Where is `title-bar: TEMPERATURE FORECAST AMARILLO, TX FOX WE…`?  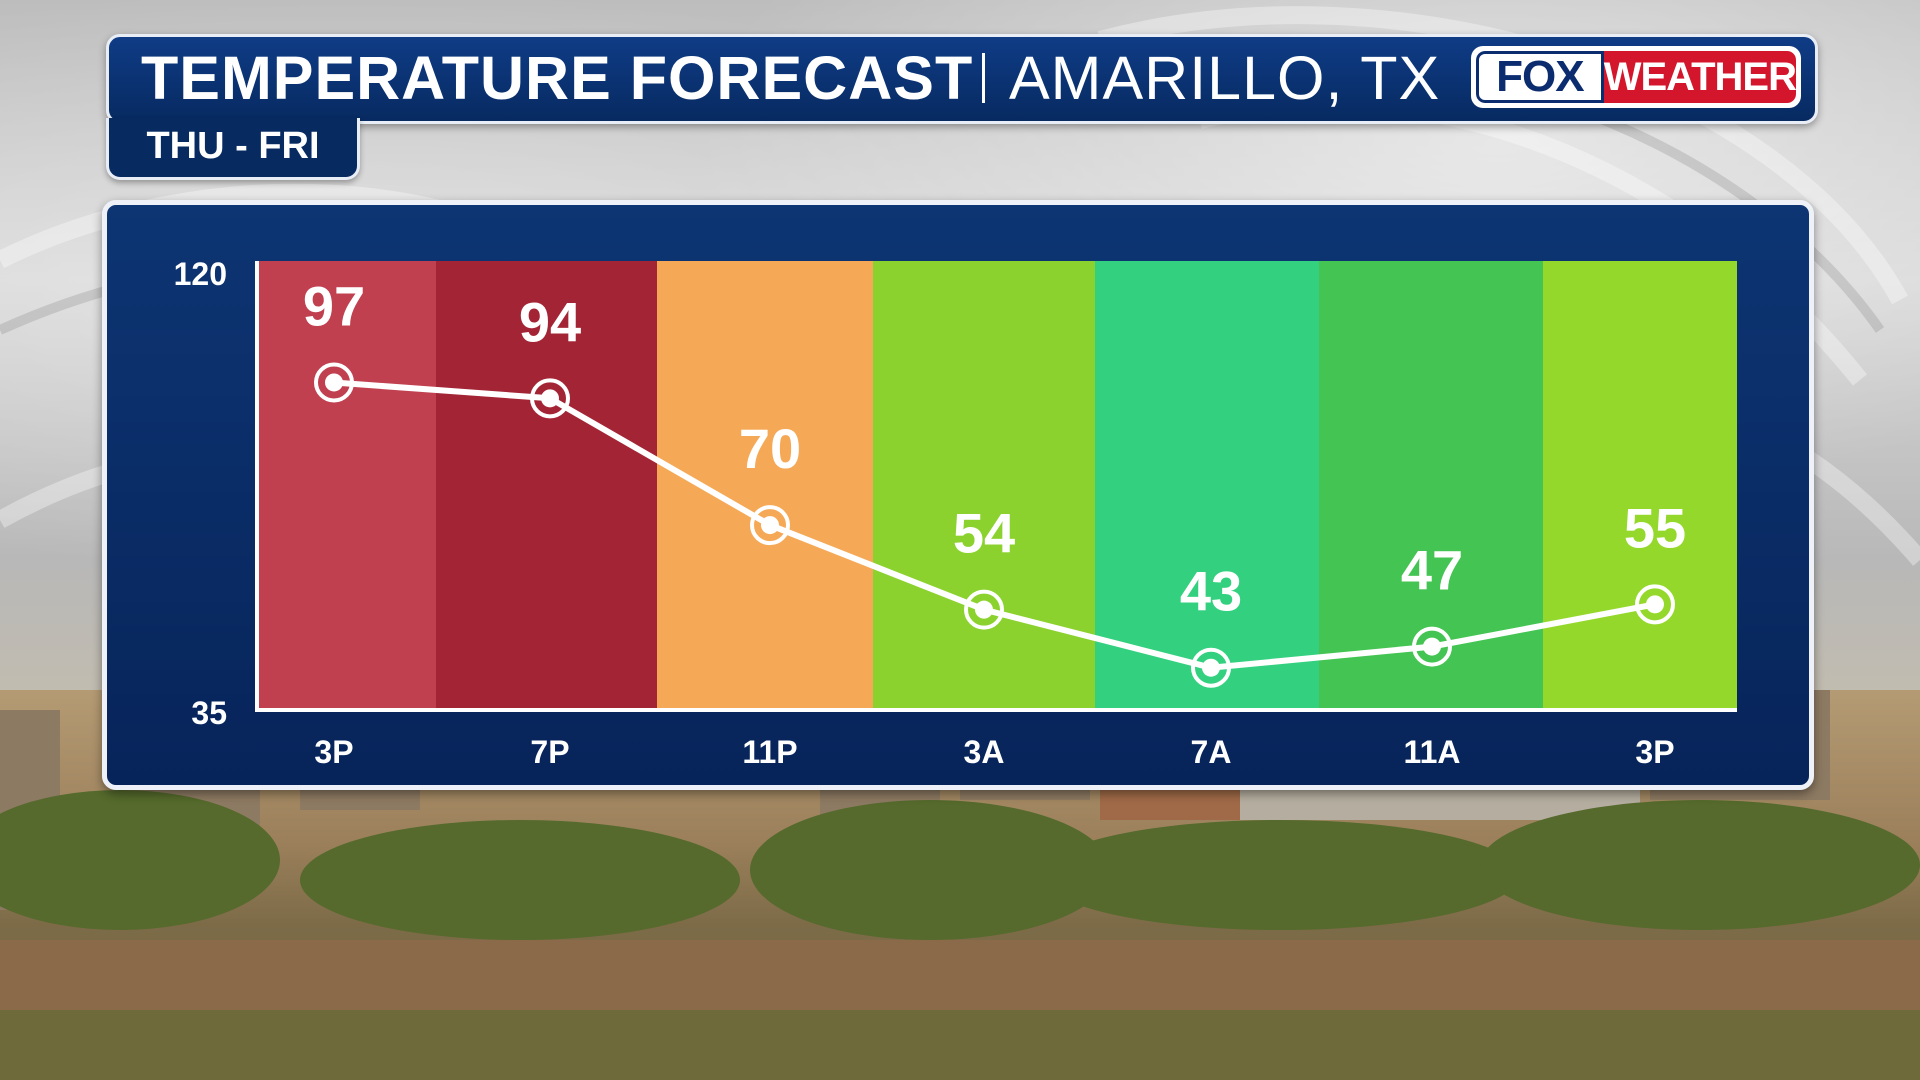
title-bar: TEMPERATURE FORECAST AMARILLO, TX FOX WE… is located at coordinates (962, 79).